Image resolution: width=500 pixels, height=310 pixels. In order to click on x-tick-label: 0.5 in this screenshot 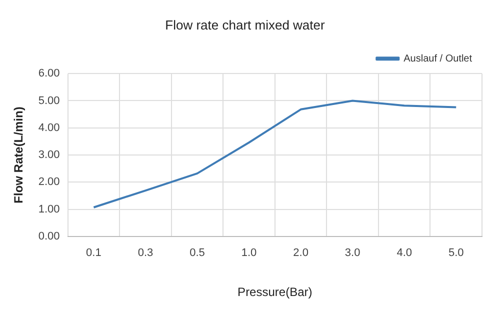, I will do `click(197, 253)`.